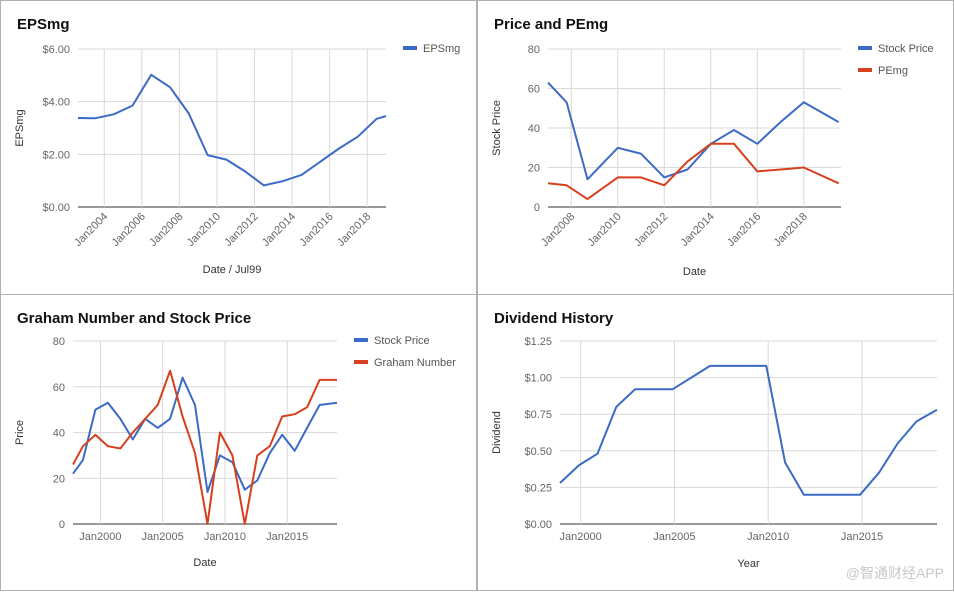 This screenshot has height=592, width=954. I want to click on y-tick-label: $6.00, so click(56, 50).